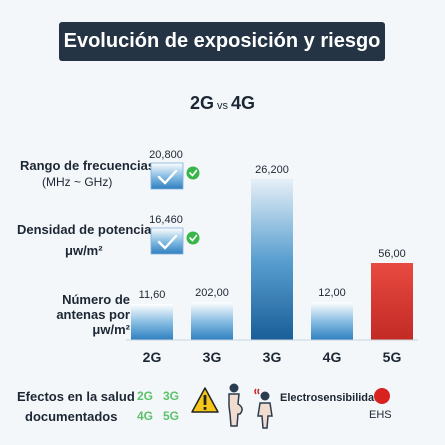  What do you see at coordinates (76, 407) in the screenshot?
I see `health-effects-label: Efectos en la salud documentados` at bounding box center [76, 407].